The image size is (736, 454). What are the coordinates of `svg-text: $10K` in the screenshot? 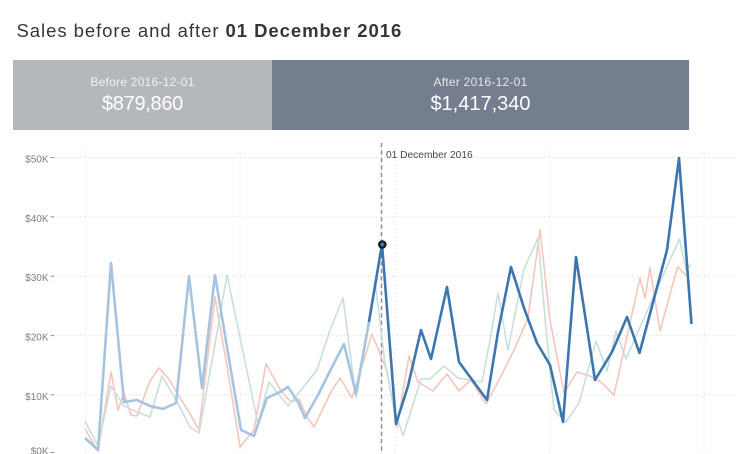 It's located at (37, 397).